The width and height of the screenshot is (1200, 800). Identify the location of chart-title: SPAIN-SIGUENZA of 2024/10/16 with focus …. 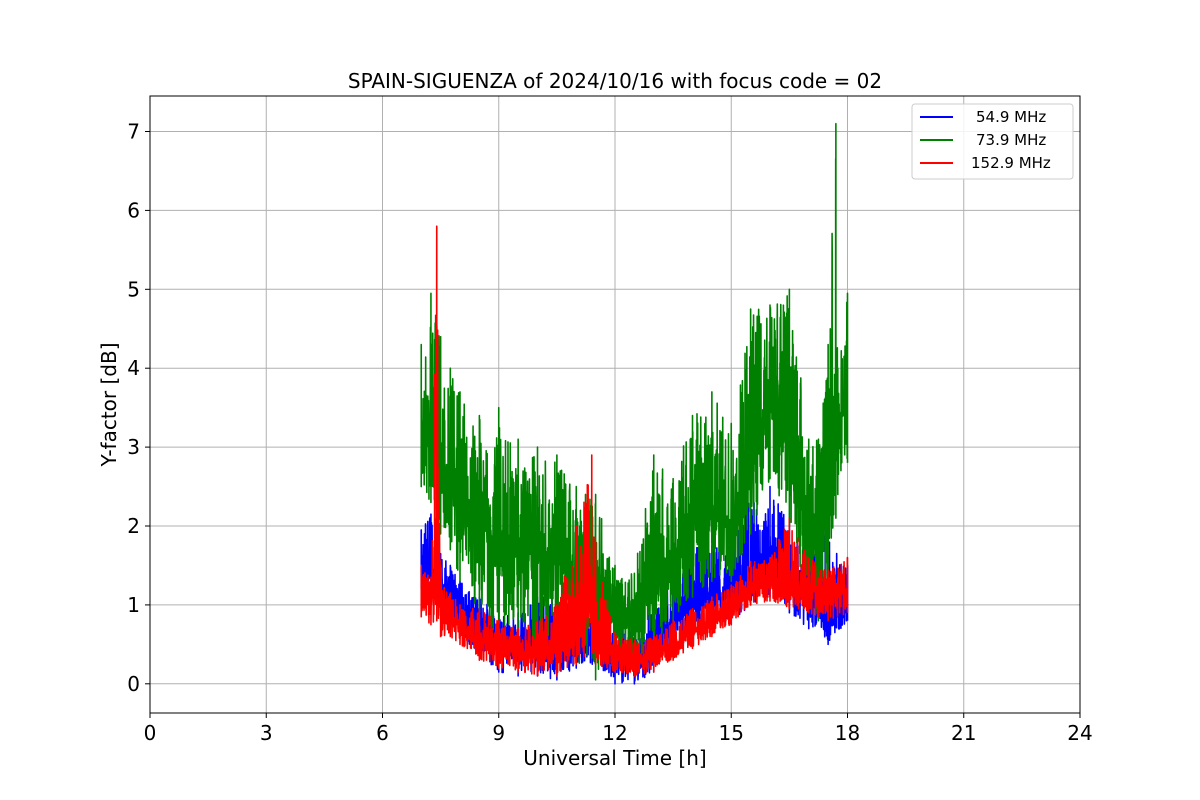
(615, 81).